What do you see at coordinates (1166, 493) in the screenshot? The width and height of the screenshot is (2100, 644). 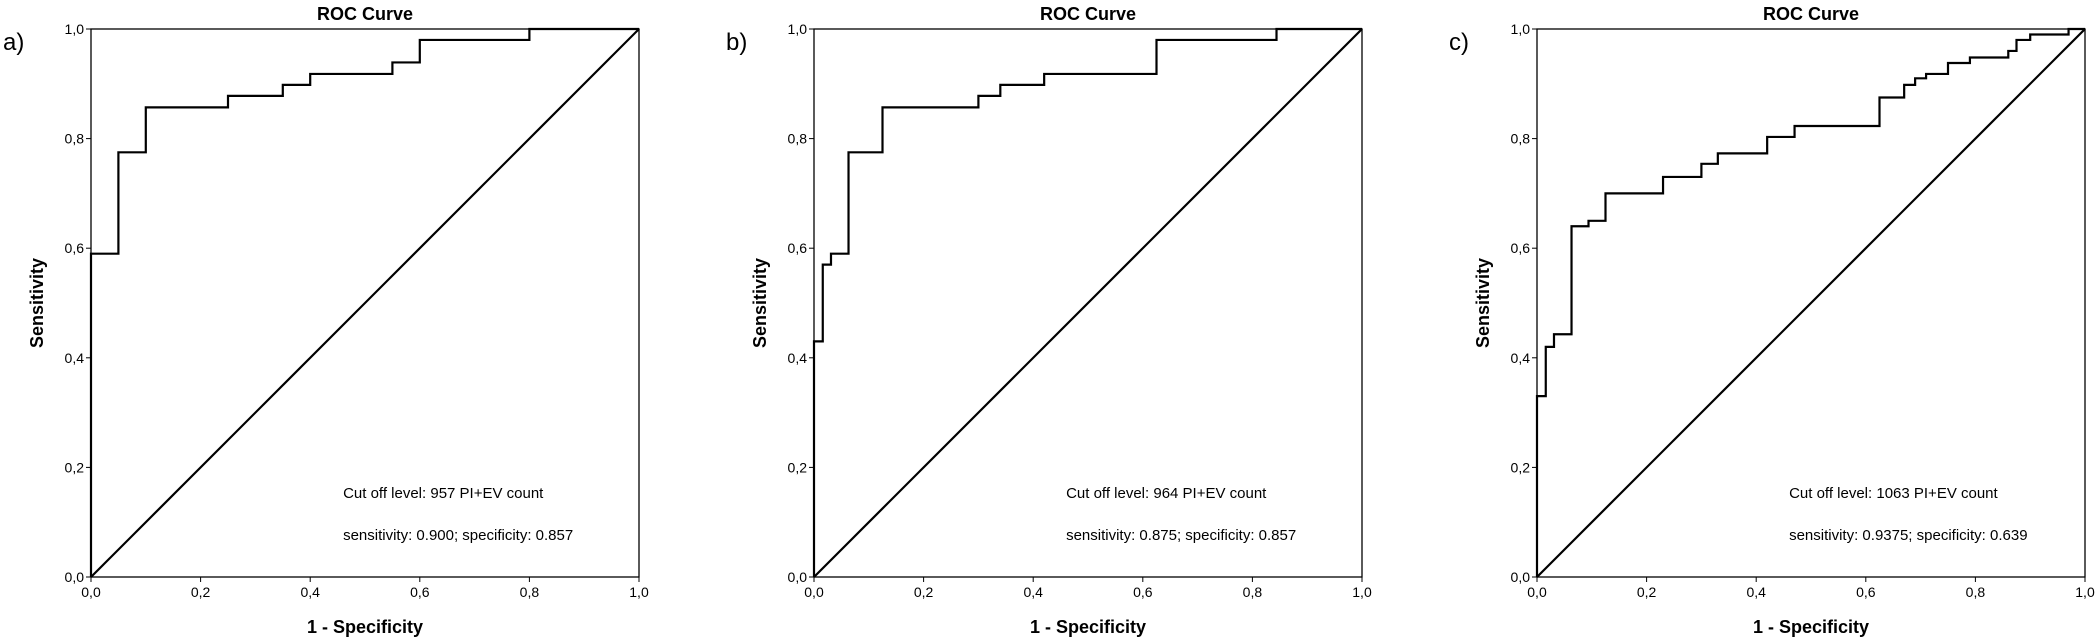 I see `annotation: Cut off level: 964 PI+EV count` at bounding box center [1166, 493].